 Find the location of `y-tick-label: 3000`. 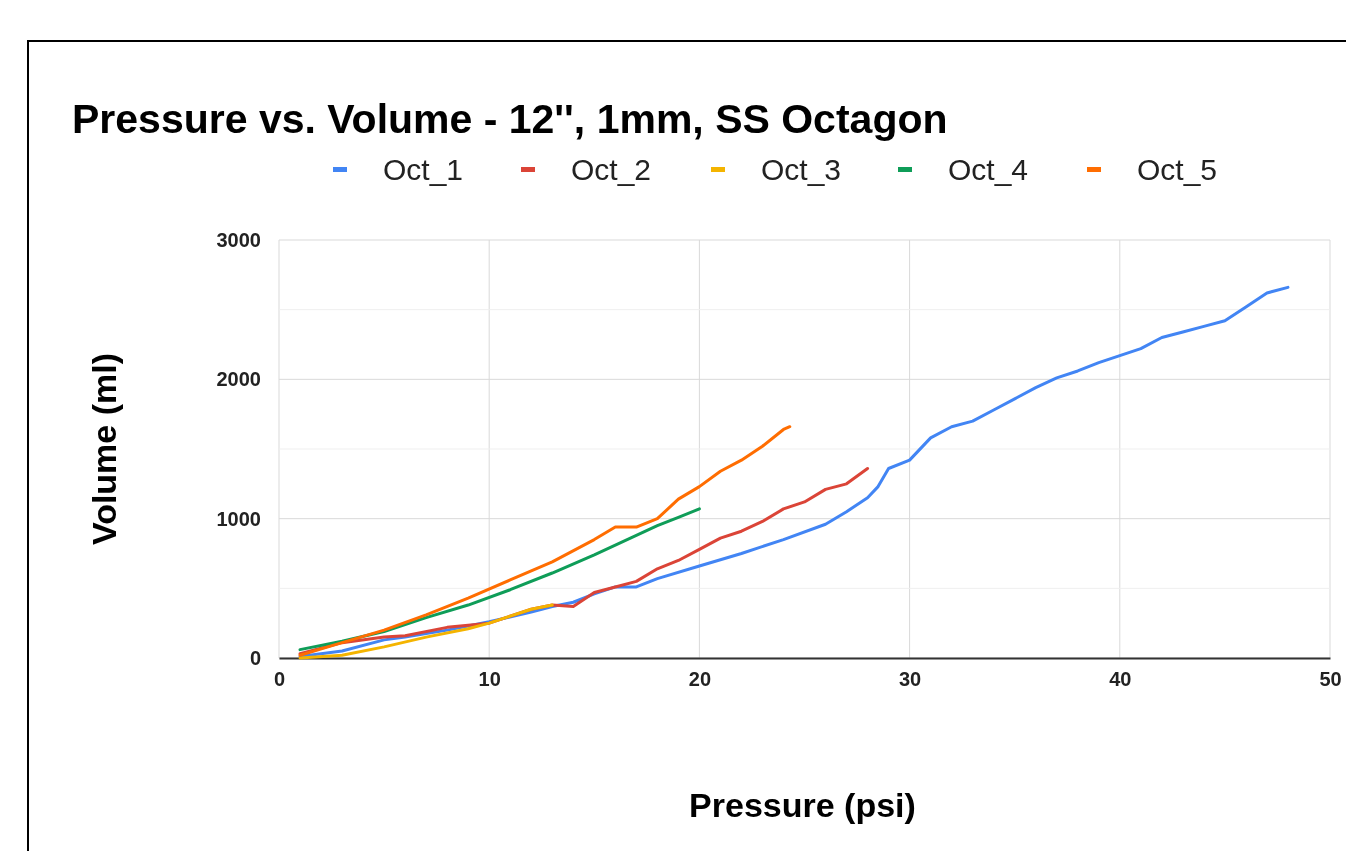

y-tick-label: 3000 is located at coordinates (238, 239).